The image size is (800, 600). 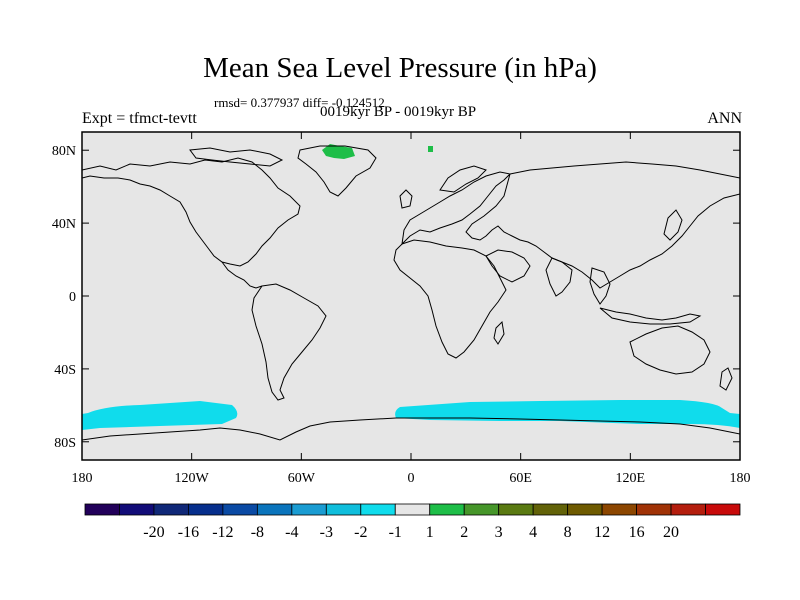 What do you see at coordinates (400, 68) in the screenshot?
I see `map-title: Mean Sea Level Pressure (in hPa)` at bounding box center [400, 68].